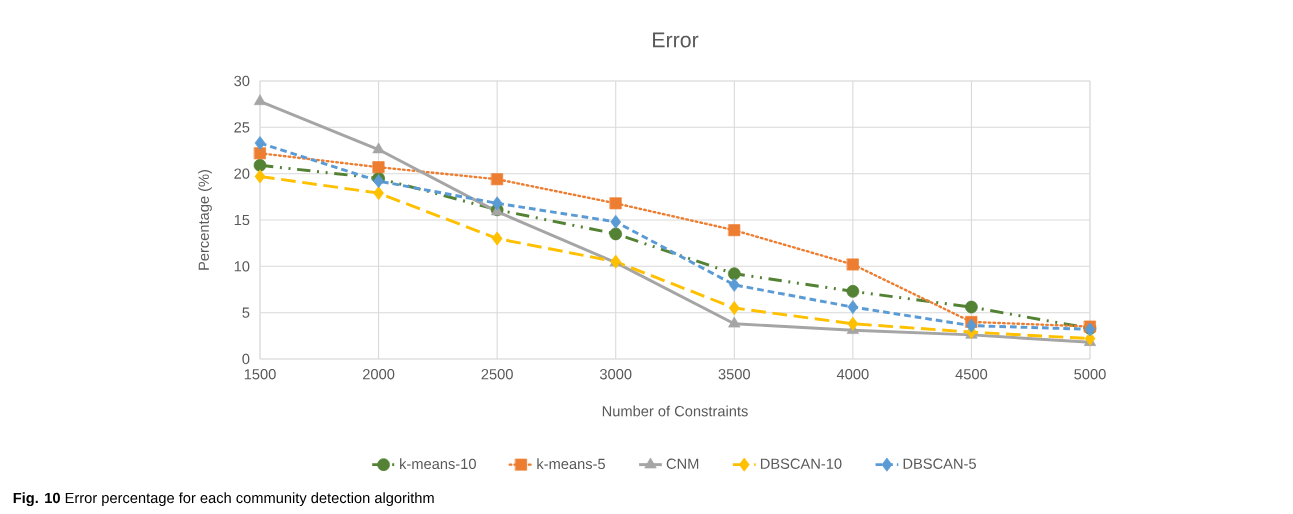  What do you see at coordinates (801, 463) in the screenshot?
I see `legend-label: DBSCAN-10` at bounding box center [801, 463].